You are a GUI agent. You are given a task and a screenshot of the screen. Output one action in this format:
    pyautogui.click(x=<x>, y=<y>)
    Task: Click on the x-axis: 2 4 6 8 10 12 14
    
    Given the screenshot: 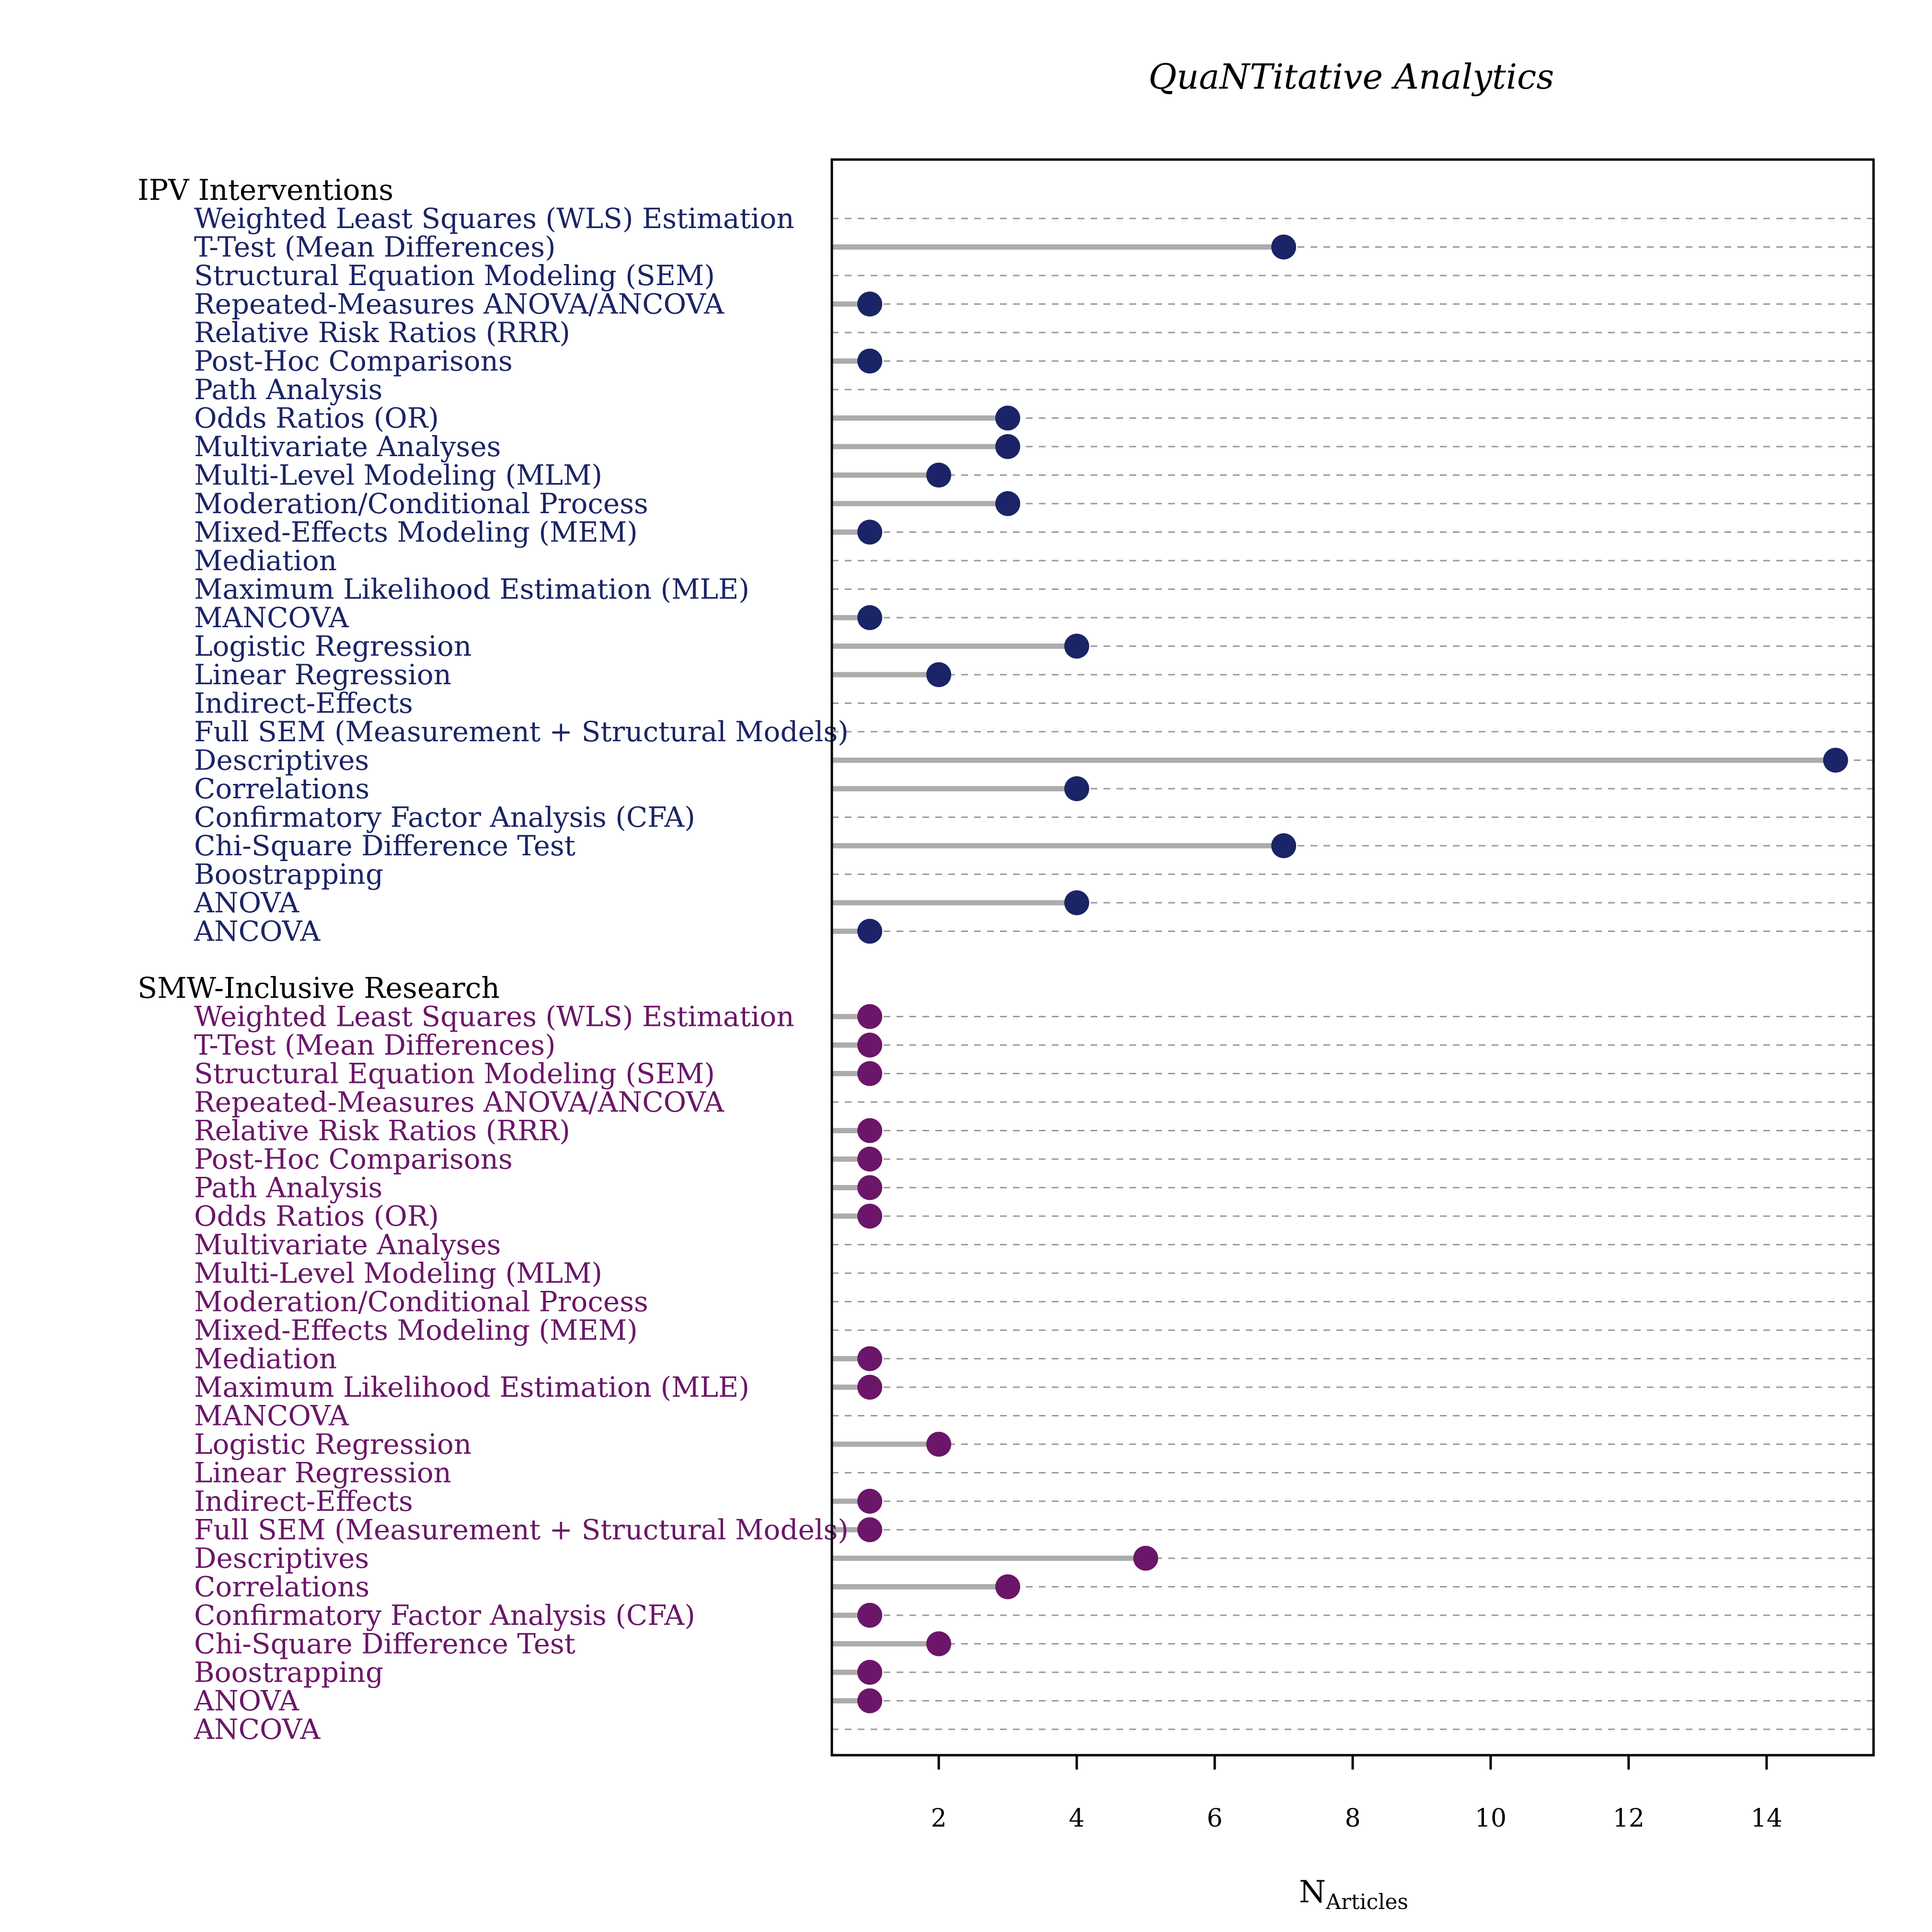 What is the action you would take?
    pyautogui.click(x=1356, y=1794)
    